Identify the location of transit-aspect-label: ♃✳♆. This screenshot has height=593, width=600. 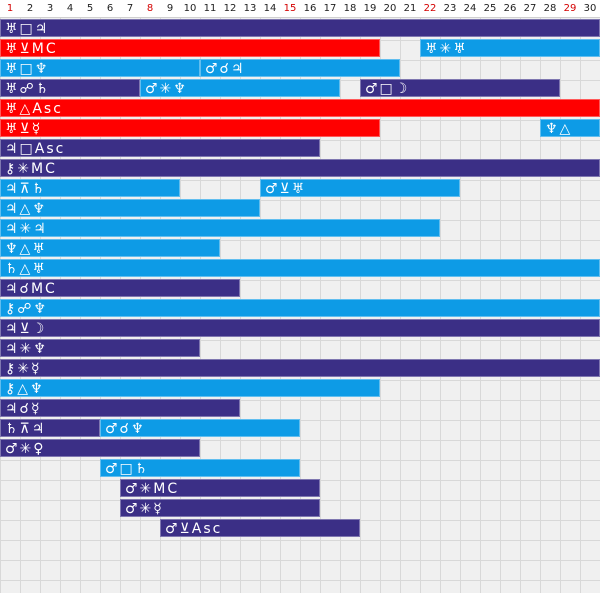
(26, 349).